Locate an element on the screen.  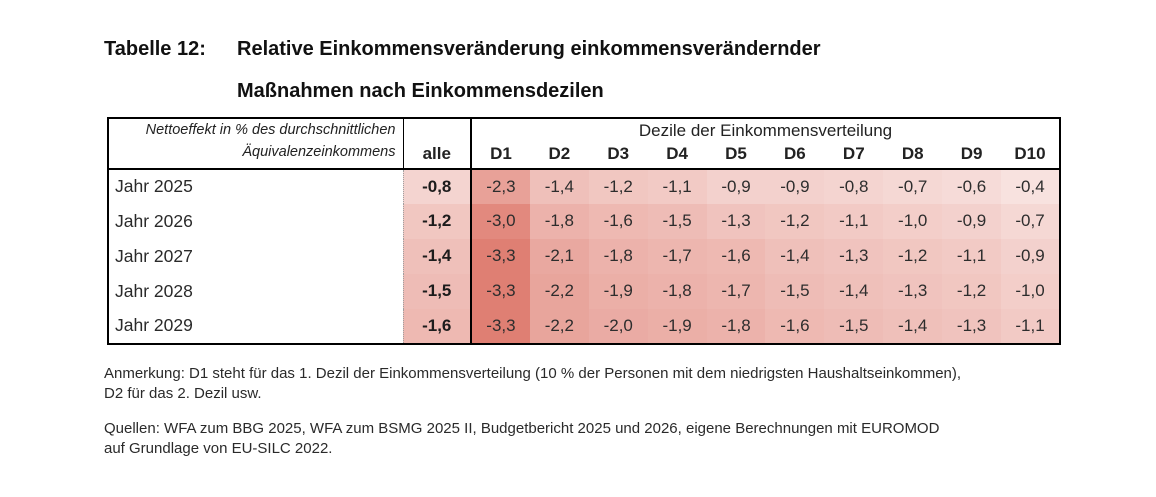
decile-column-header: D7 is located at coordinates (854, 156).